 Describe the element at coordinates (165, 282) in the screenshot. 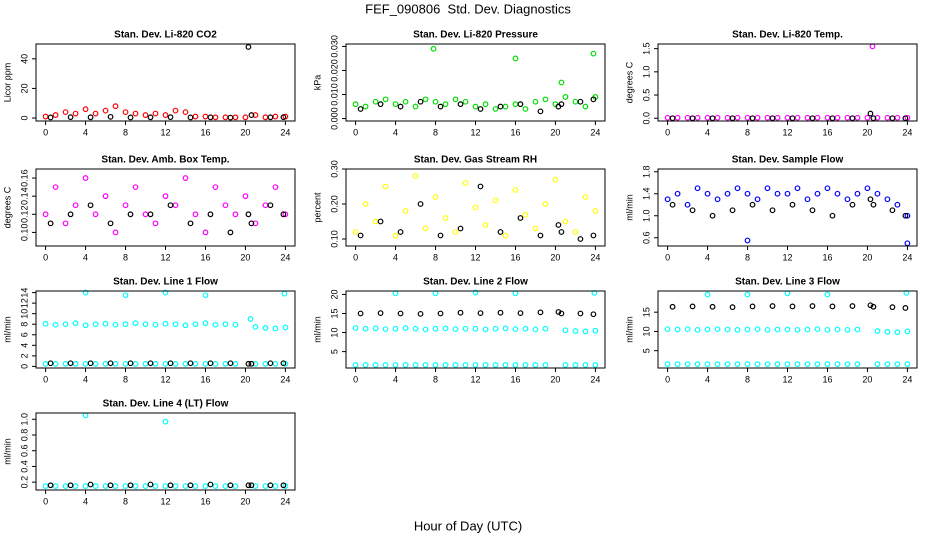

I see `panel-title: Stan. Dev. Line 1 Flow` at that location.